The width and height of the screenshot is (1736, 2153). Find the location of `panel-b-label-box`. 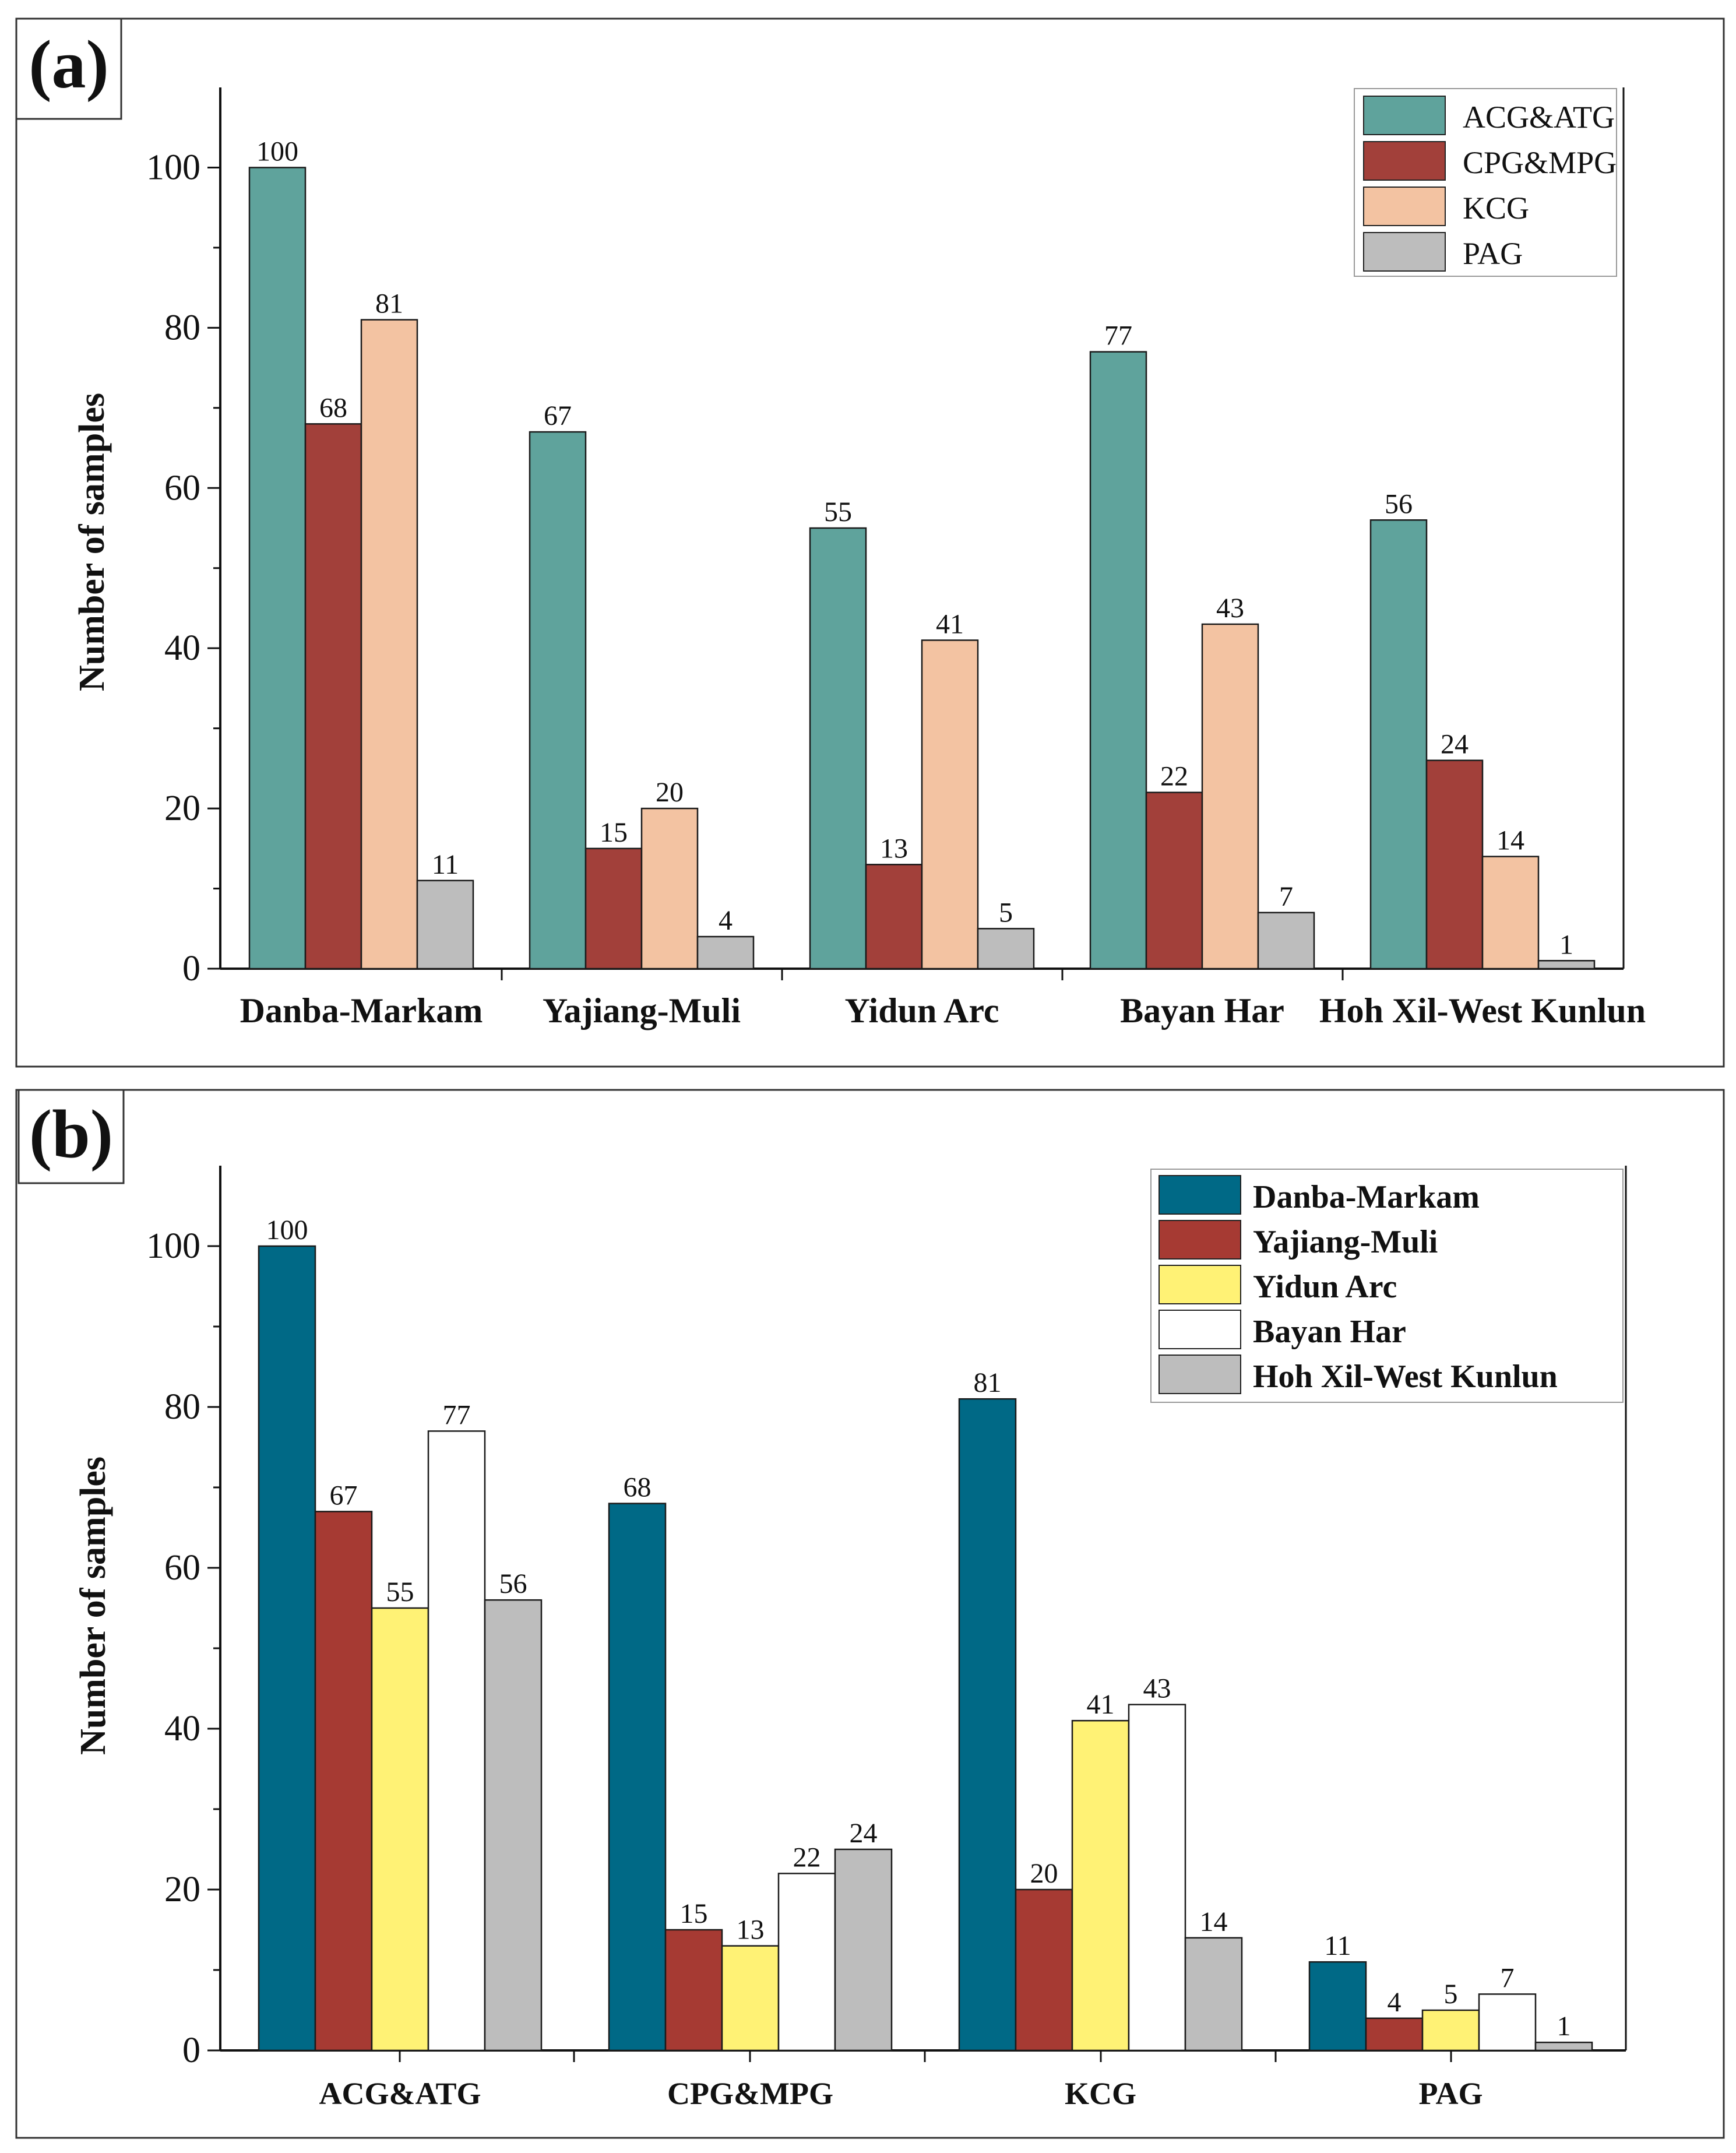

panel-b-label-box is located at coordinates (71, 1137).